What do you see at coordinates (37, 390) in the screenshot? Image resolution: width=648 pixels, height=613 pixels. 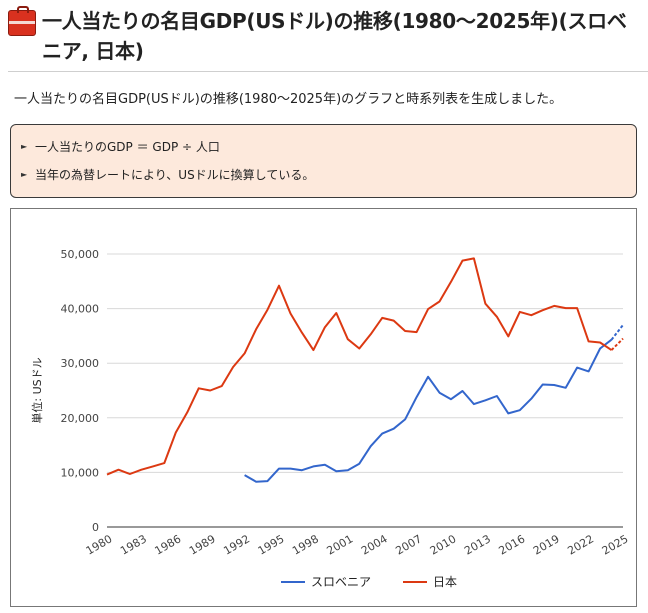 I see `y-axis-title: 単位: USドル` at bounding box center [37, 390].